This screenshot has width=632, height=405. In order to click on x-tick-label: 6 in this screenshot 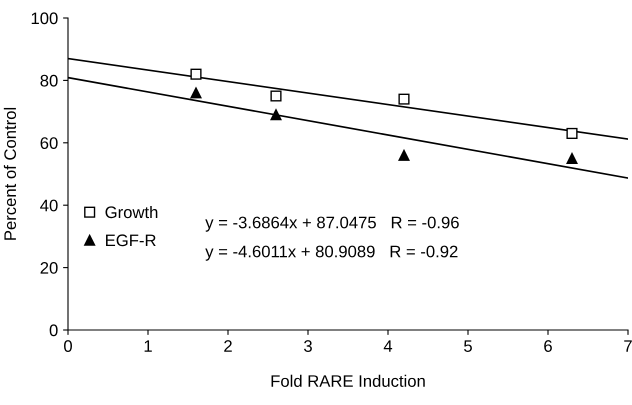, I will do `click(548, 346)`.